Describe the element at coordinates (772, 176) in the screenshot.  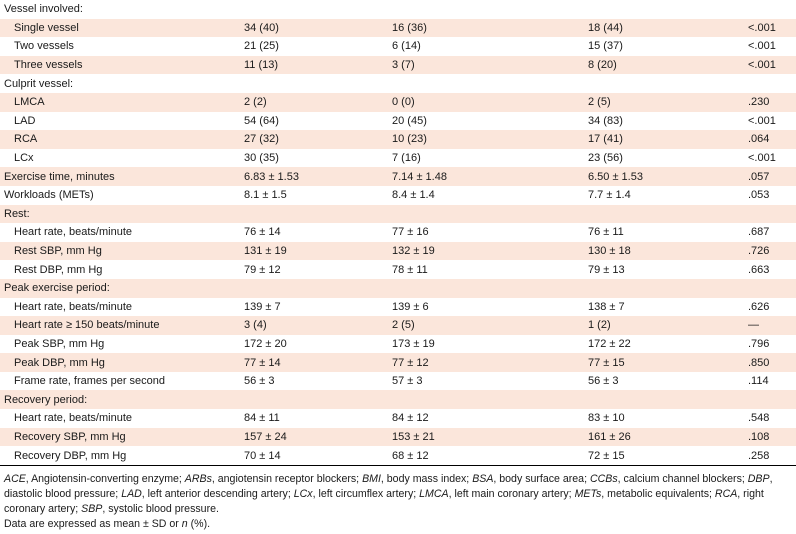
I see `p-value: .057` at that location.